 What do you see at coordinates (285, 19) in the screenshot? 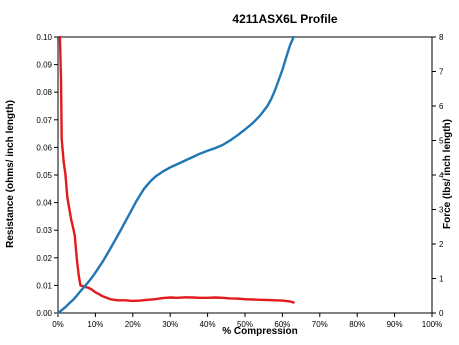
I see `chart-title: 4211ASX6L Profile` at bounding box center [285, 19].